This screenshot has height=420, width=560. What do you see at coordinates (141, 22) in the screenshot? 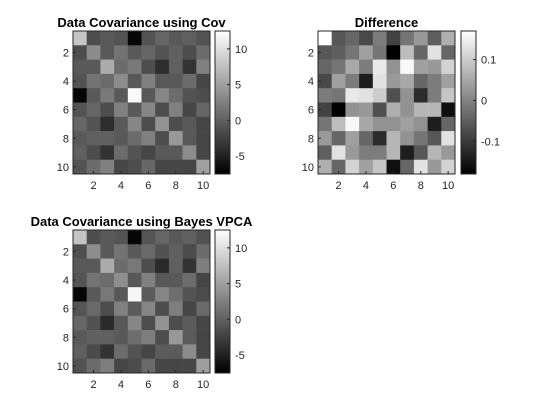
I see `heatmap-title: Data Covariance using Cov` at bounding box center [141, 22].